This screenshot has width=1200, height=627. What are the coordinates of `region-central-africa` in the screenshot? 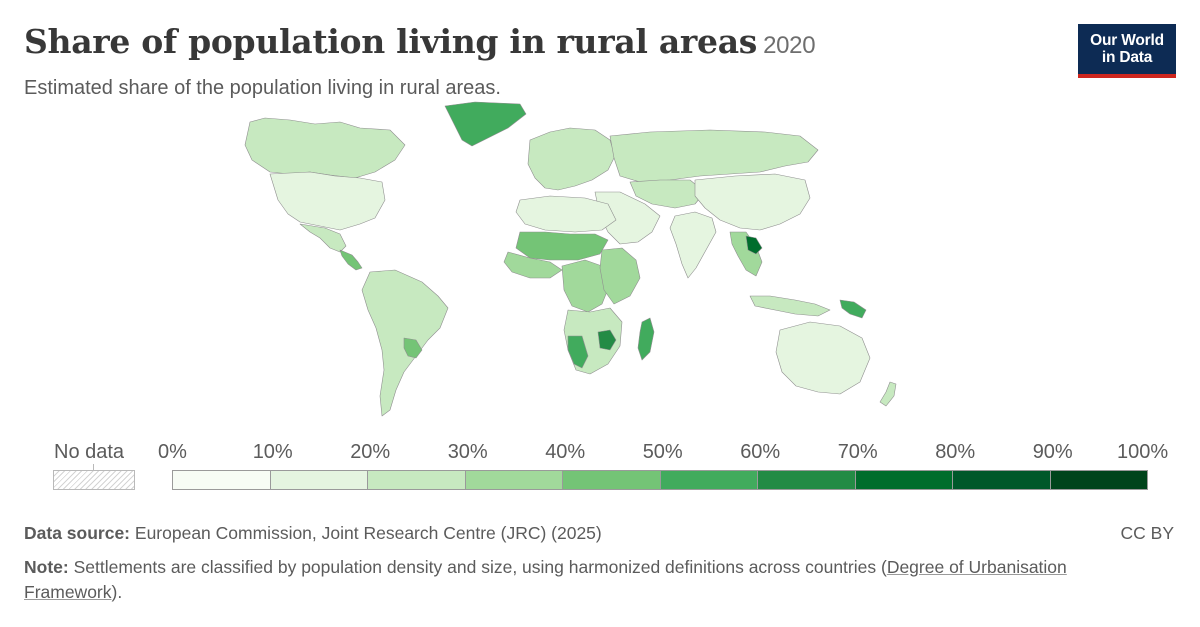 It's located at (586, 286).